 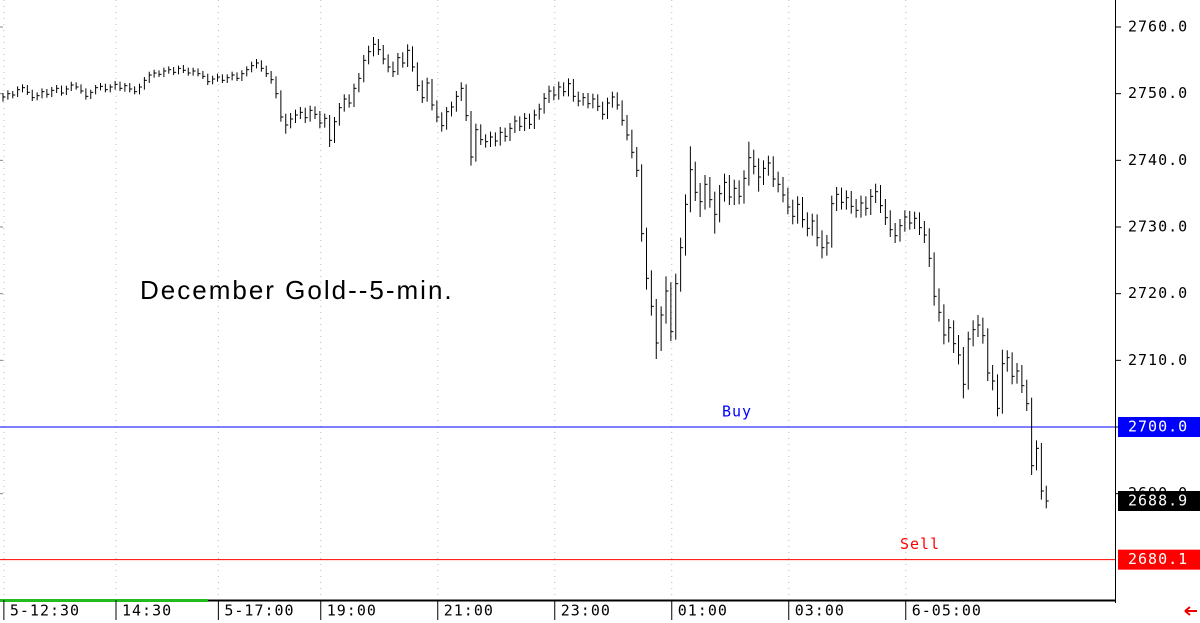 What do you see at coordinates (1158, 160) in the screenshot?
I see `y-tick-label: 2740.0` at bounding box center [1158, 160].